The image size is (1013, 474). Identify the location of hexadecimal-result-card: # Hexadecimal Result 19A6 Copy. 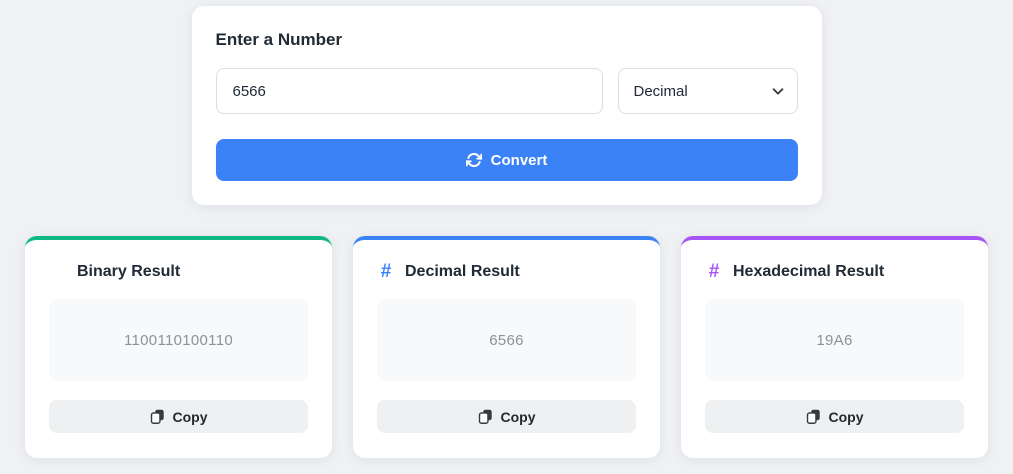
(834, 347).